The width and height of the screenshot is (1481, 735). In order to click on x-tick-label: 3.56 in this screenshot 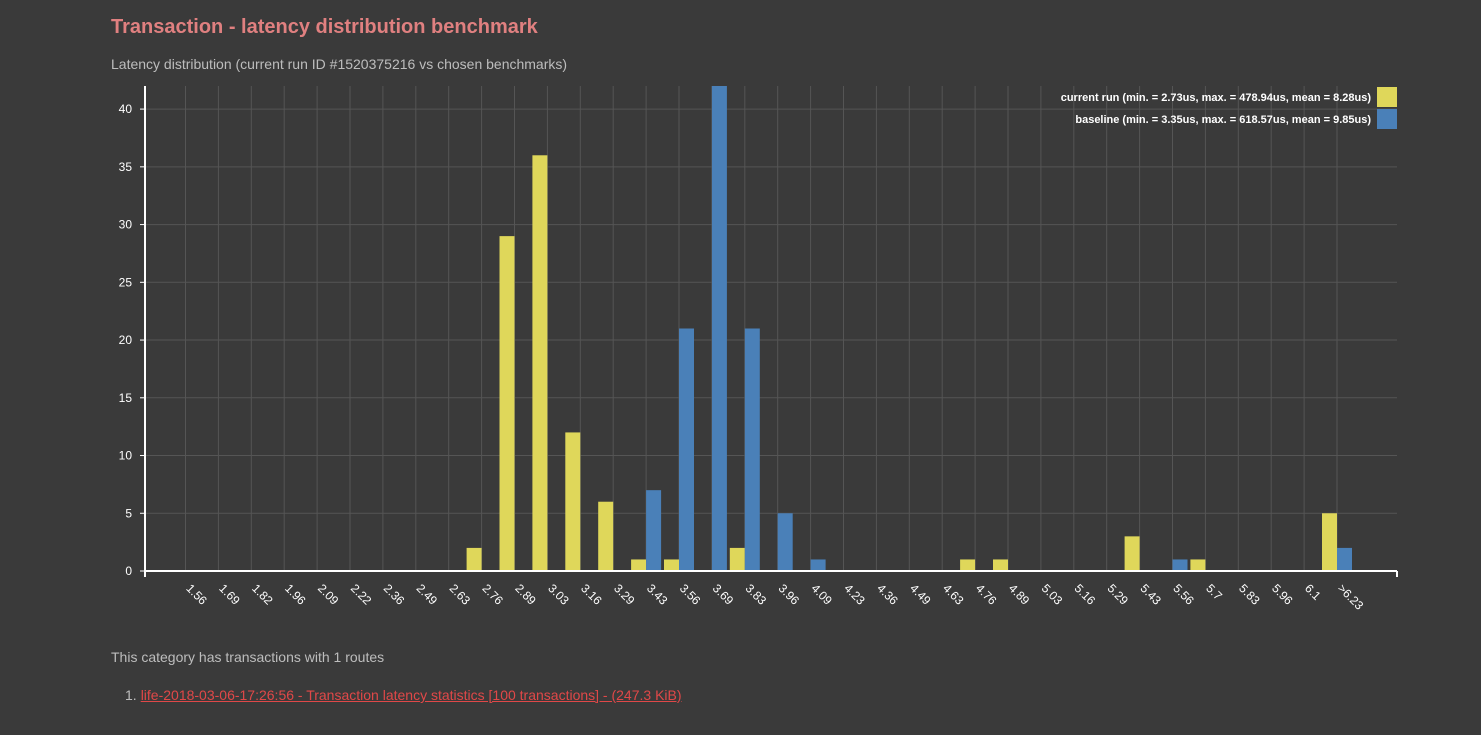, I will do `click(690, 594)`.